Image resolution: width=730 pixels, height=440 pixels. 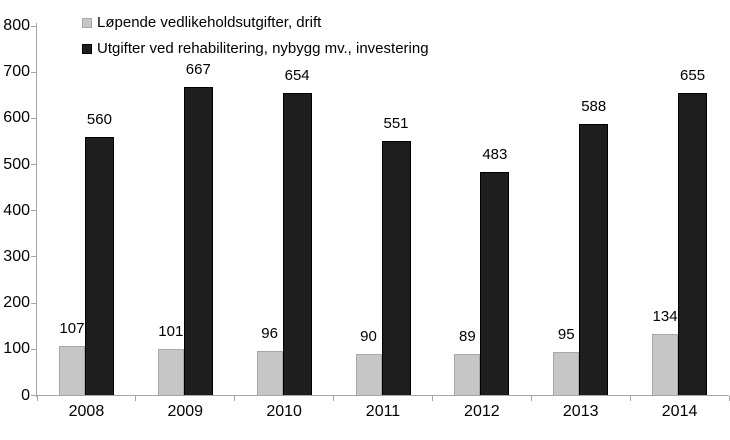 I want to click on x-axis-category-label: 2010, so click(x=284, y=411).